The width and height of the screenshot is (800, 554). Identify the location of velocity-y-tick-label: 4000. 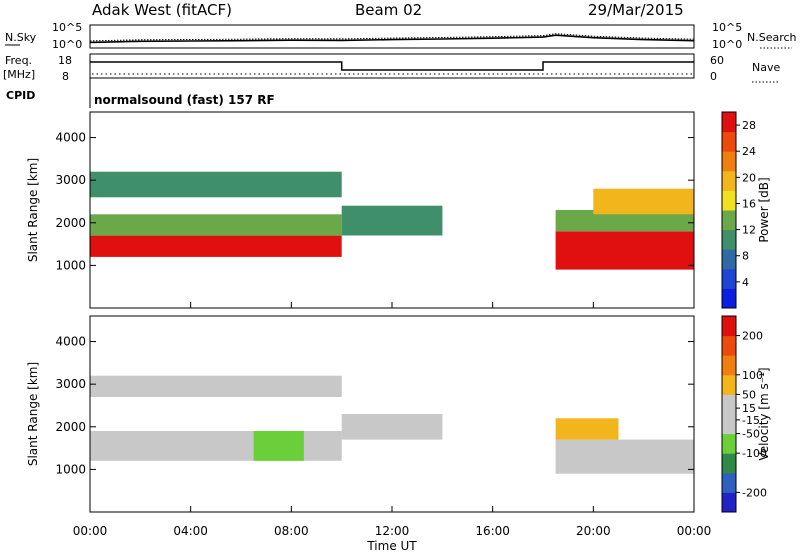
(70, 342).